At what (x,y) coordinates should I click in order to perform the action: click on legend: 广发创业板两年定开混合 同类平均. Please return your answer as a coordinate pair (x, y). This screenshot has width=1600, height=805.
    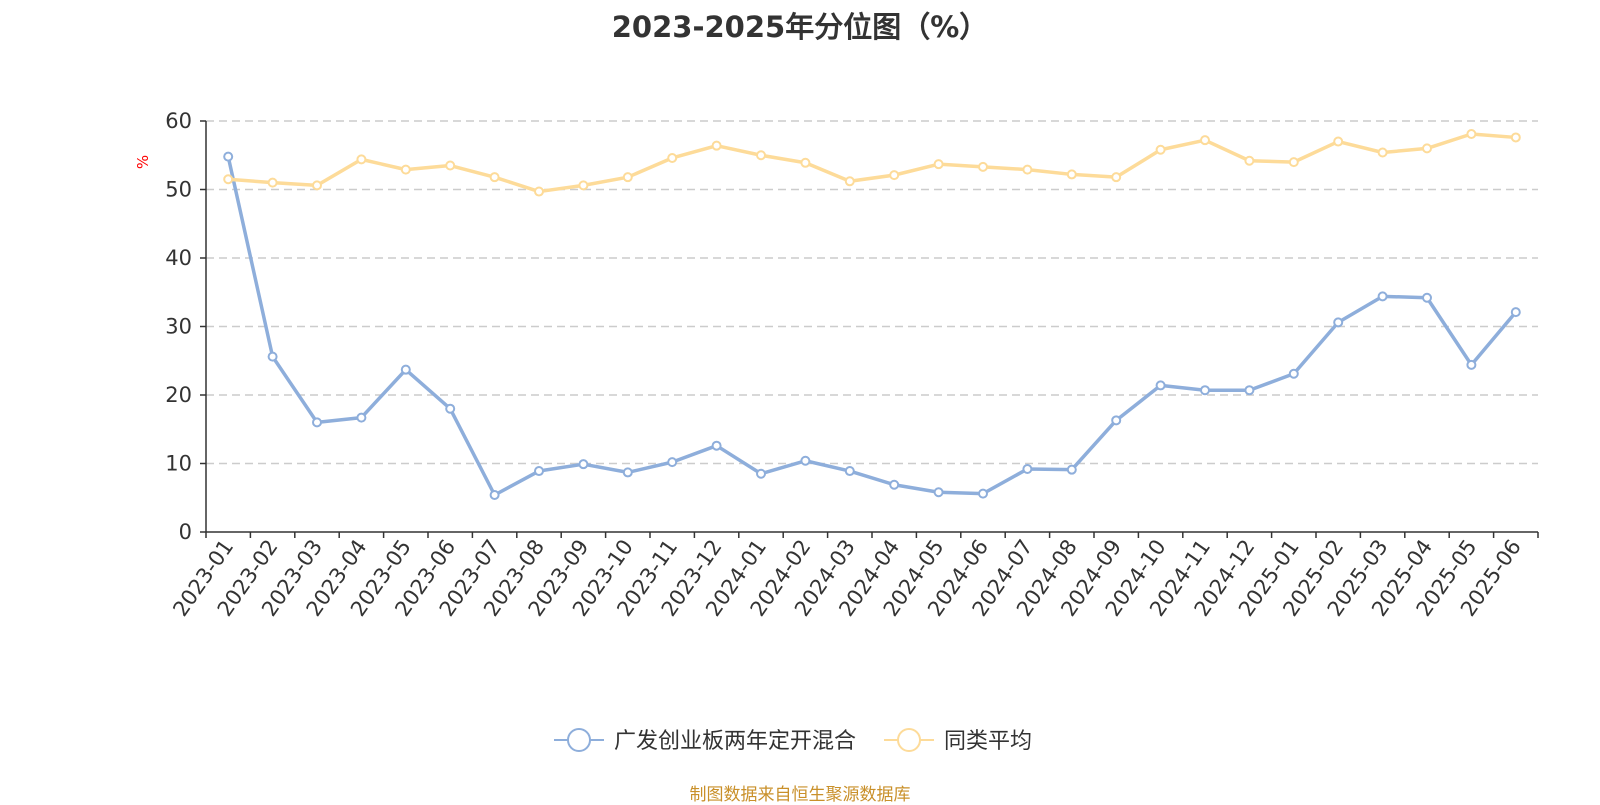
    Looking at the image, I should click on (793, 741).